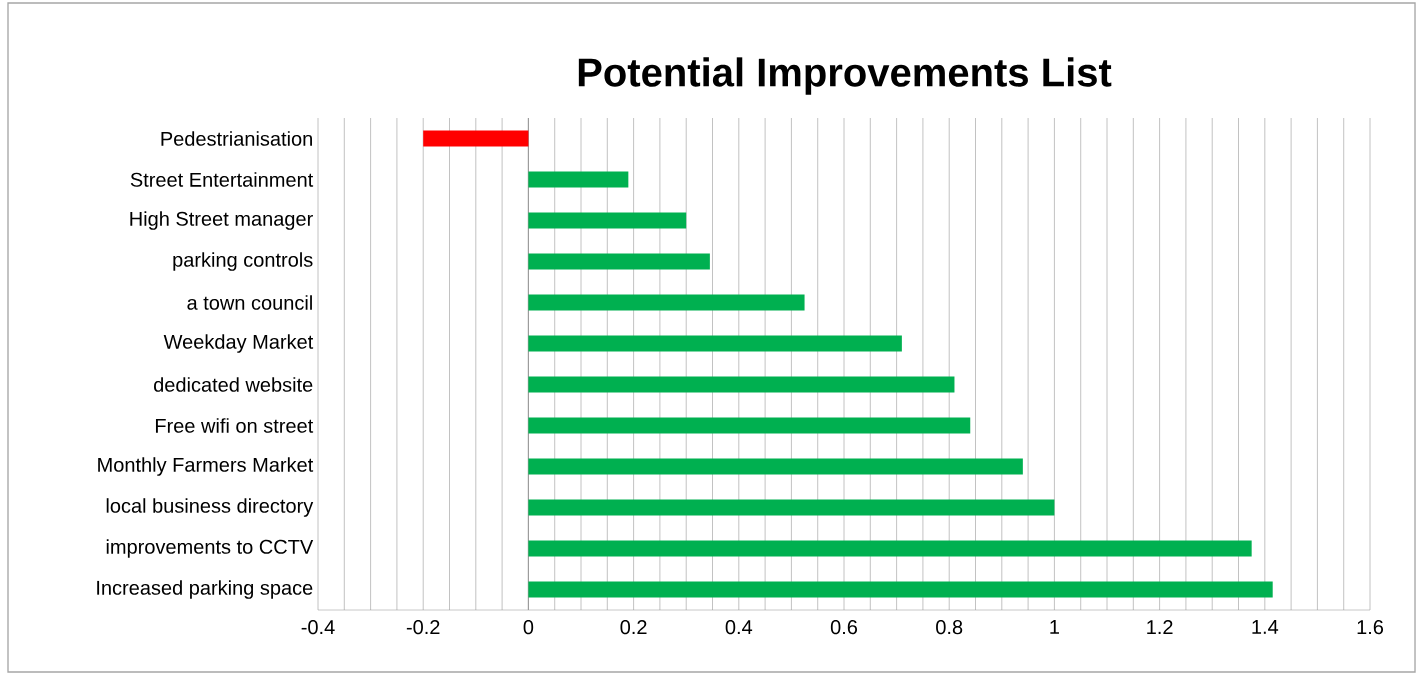 This screenshot has width=1423, height=675. I want to click on y-tick-label: Free wifi on street, so click(234, 425).